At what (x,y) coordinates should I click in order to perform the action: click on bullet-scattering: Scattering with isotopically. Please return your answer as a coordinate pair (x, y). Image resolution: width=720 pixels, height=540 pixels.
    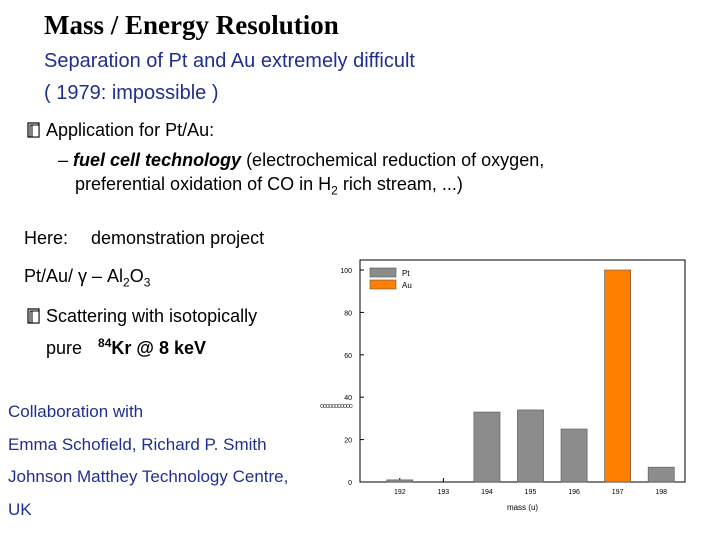
    Looking at the image, I should click on (141, 316).